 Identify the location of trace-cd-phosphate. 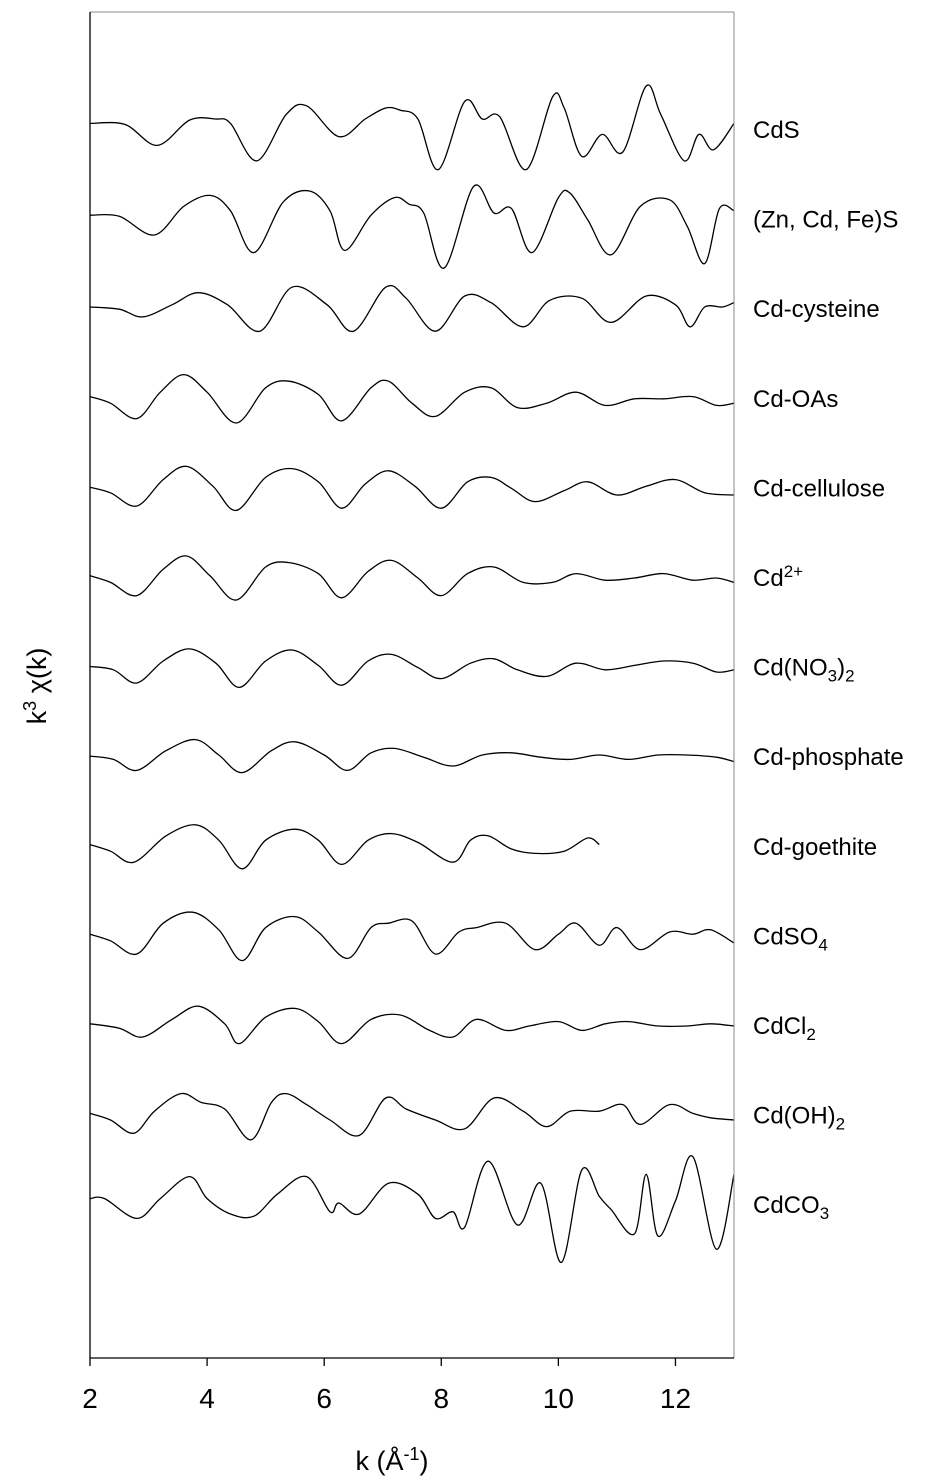
(412, 756).